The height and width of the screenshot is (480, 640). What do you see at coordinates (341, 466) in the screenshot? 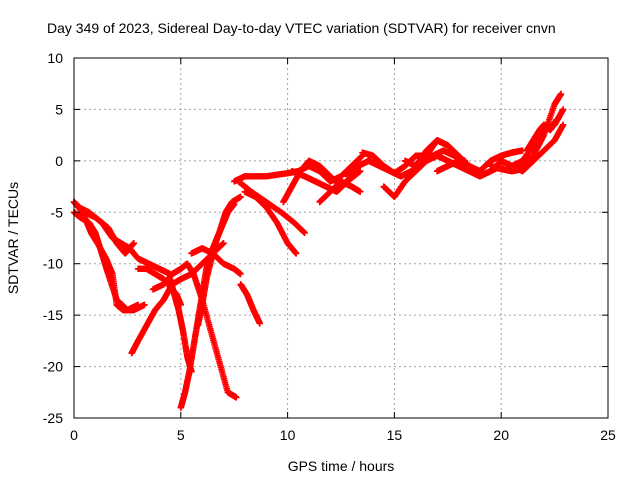
I see `x-axis-label: GPS time / hours` at bounding box center [341, 466].